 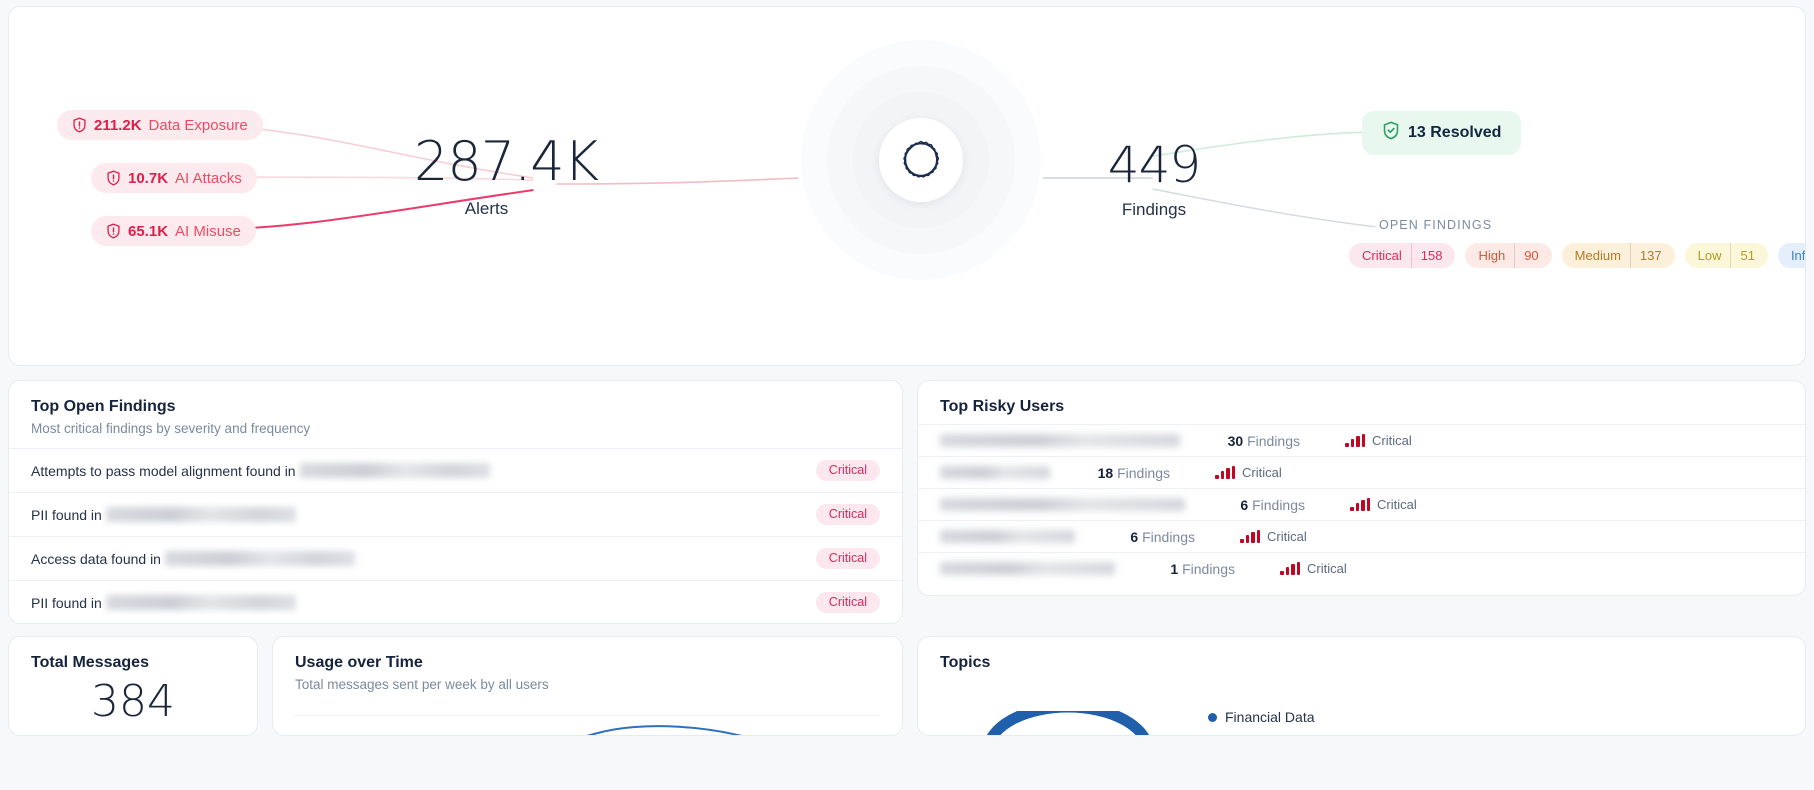 I want to click on page-title: Top Risky Users, so click(x=1002, y=406).